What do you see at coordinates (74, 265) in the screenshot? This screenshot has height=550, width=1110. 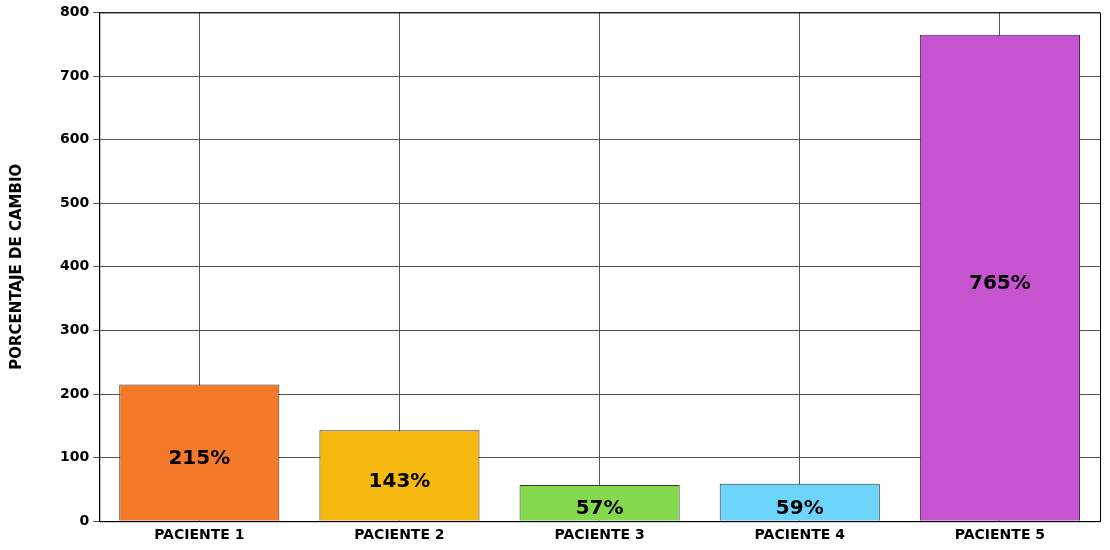 I see `y-tick-label: 400` at bounding box center [74, 265].